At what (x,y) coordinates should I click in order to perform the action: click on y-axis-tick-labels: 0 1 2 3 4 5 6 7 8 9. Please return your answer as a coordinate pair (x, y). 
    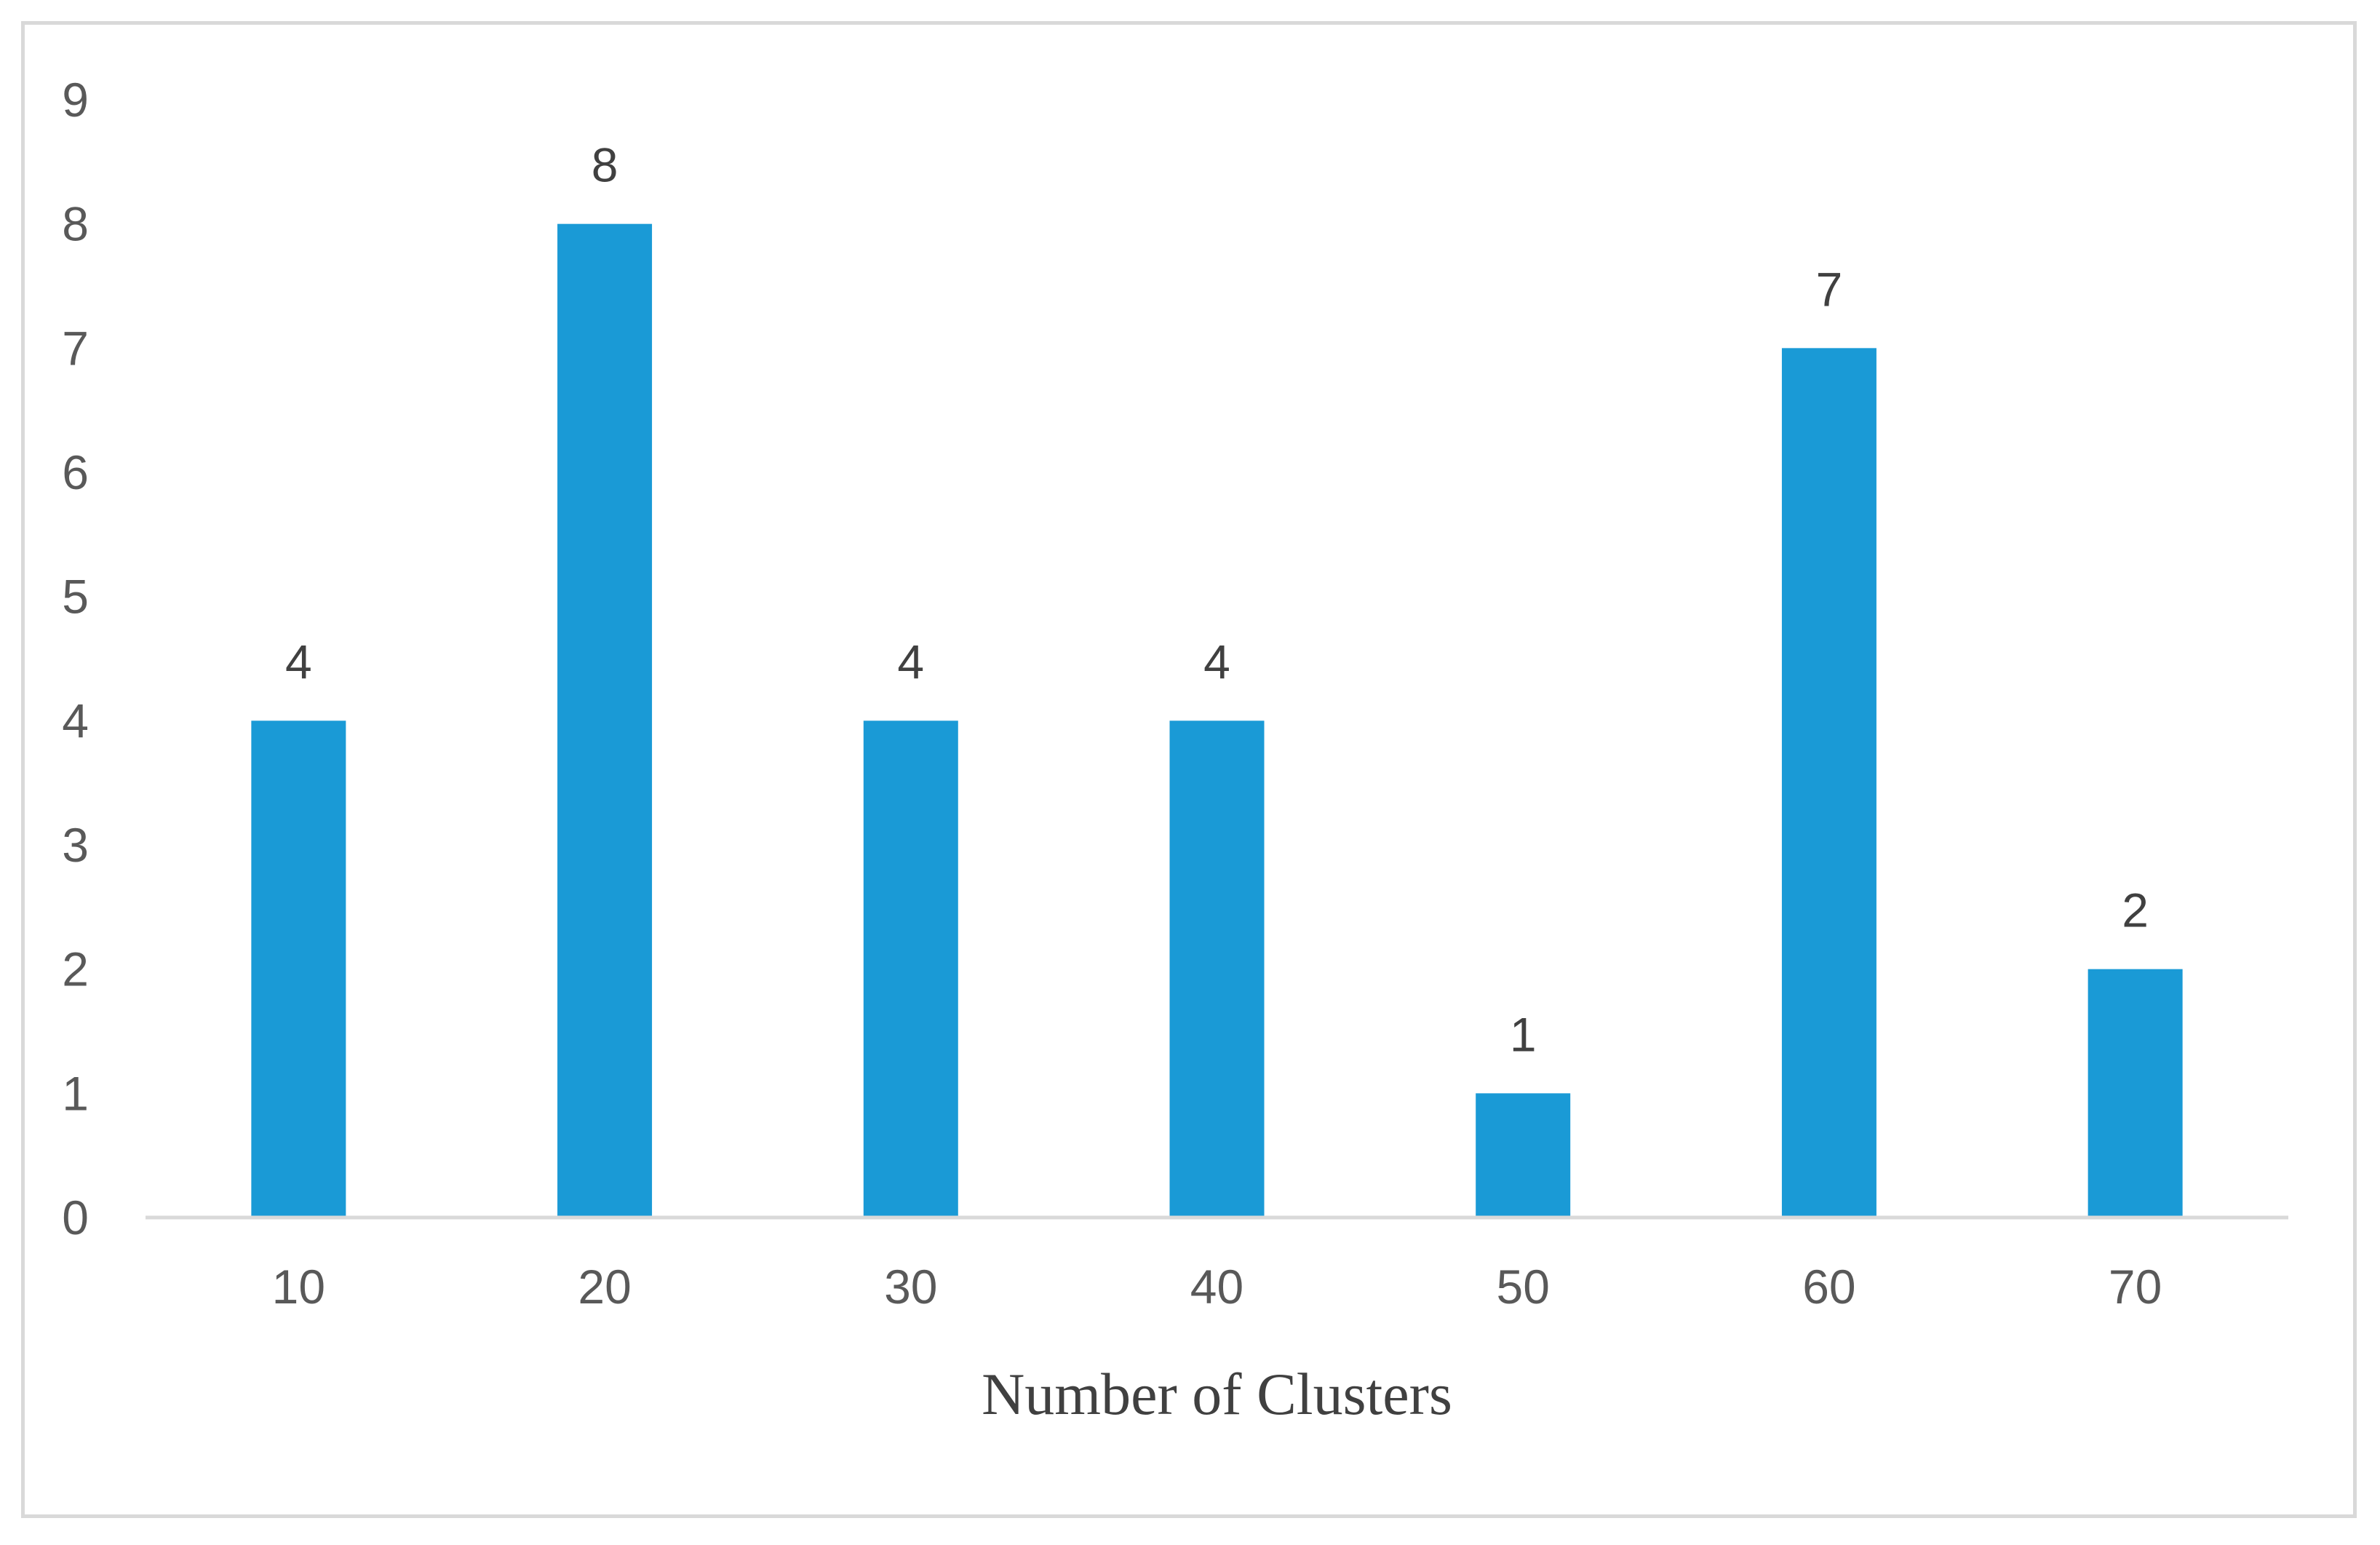
    Looking at the image, I should click on (75, 658).